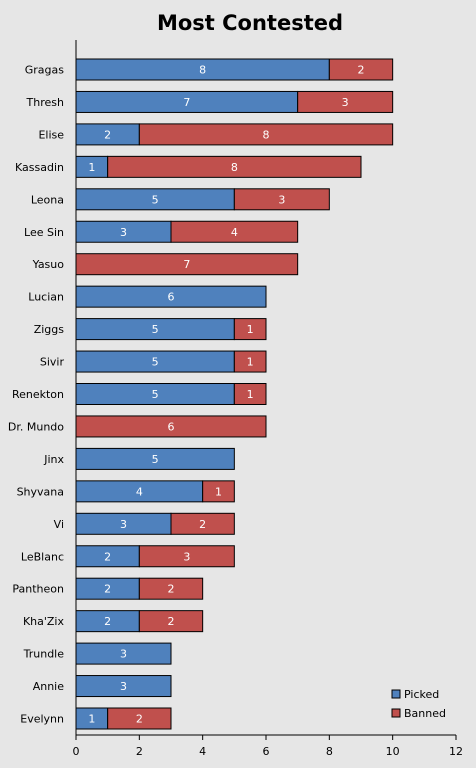 This screenshot has width=476, height=768. I want to click on x-tick-label: 10, so click(393, 751).